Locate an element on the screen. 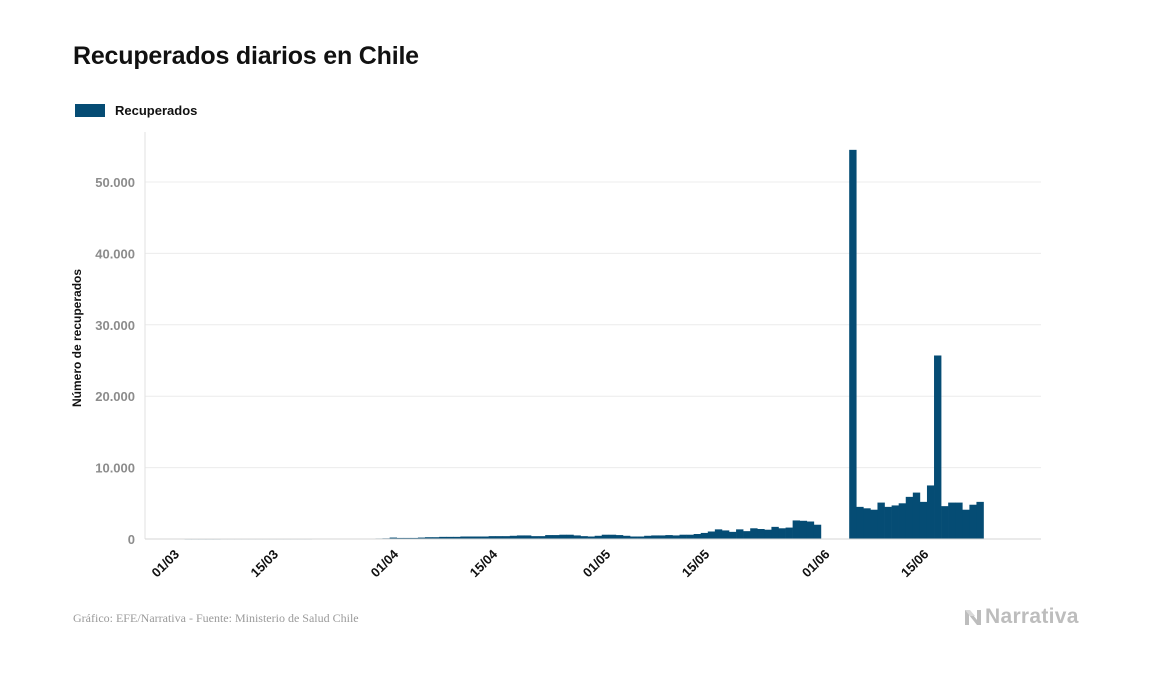 The width and height of the screenshot is (1157, 674). x-tick-label: 15/05 is located at coordinates (696, 564).